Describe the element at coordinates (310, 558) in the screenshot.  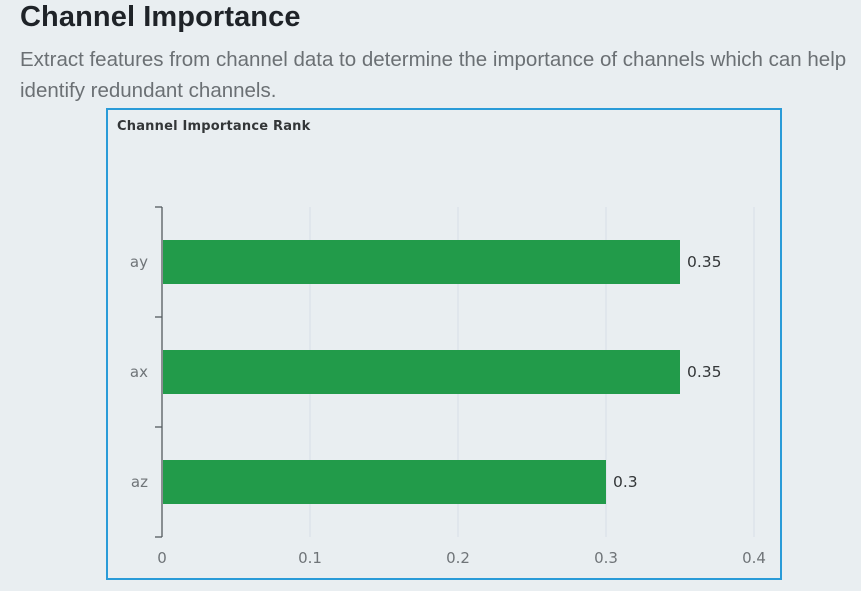
I see `x-tick-label: 0.1` at that location.